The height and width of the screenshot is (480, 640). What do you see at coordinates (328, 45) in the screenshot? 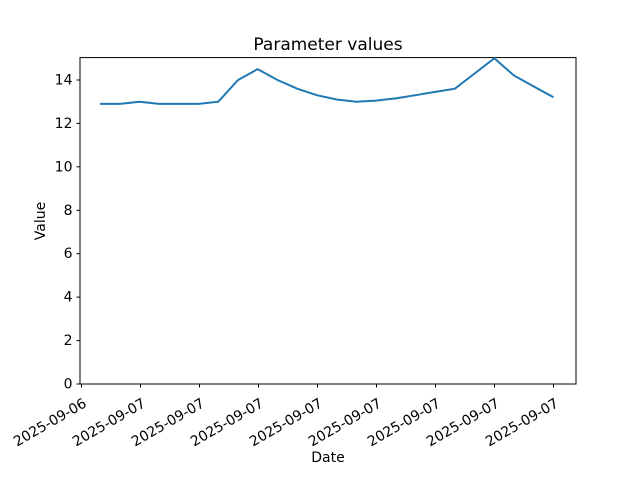
I see `chart-title: Parameter values` at bounding box center [328, 45].